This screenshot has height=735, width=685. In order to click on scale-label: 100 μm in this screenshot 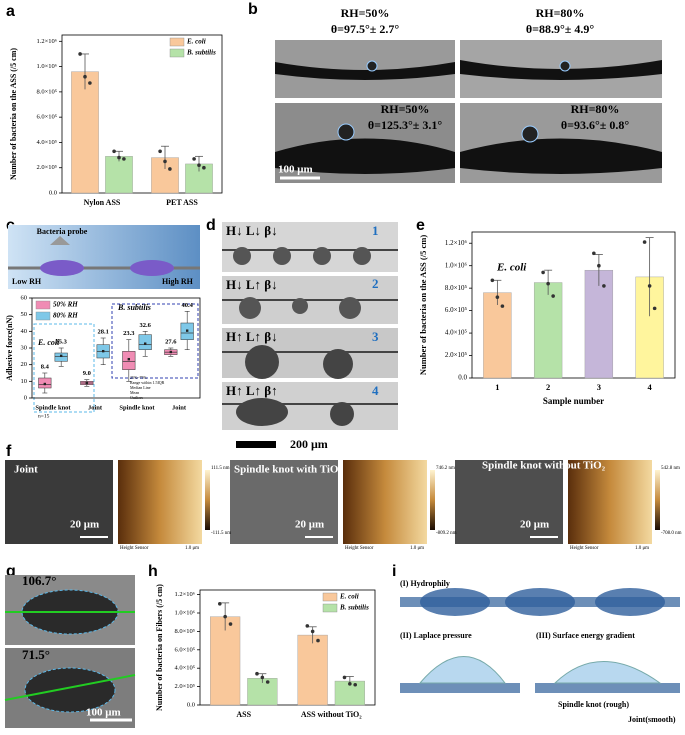, I will do `click(103, 713)`.